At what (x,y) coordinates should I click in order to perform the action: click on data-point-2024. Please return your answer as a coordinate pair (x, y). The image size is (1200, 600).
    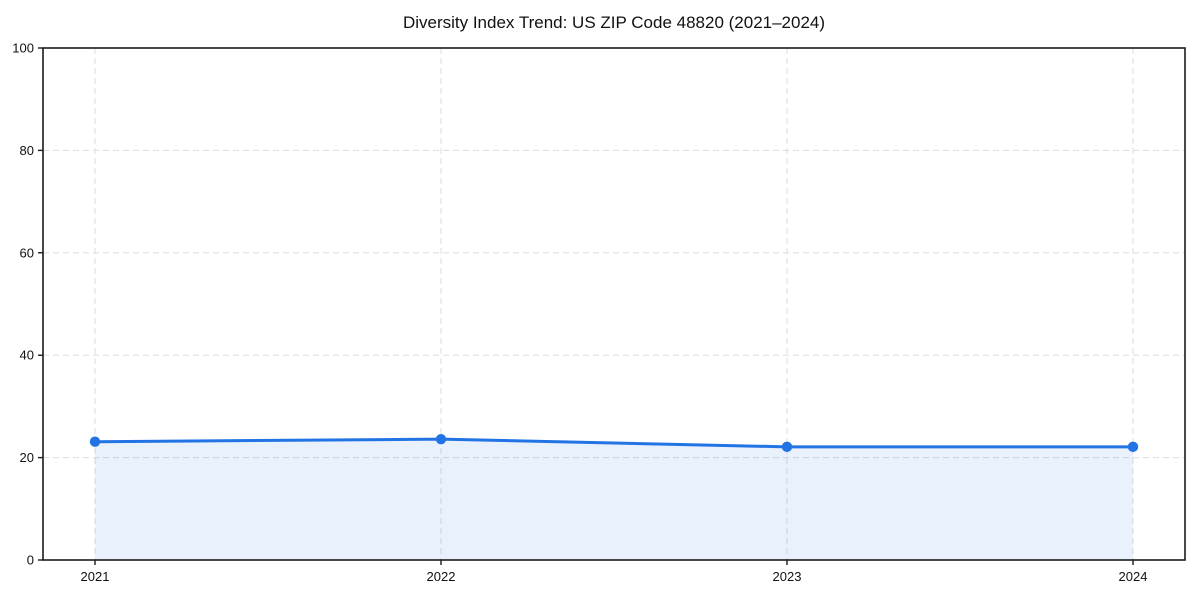
    Looking at the image, I should click on (1133, 447).